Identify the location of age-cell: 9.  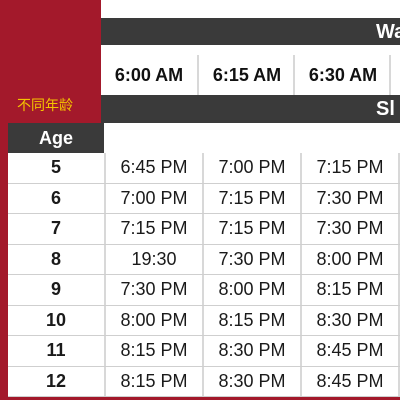
(55, 289).